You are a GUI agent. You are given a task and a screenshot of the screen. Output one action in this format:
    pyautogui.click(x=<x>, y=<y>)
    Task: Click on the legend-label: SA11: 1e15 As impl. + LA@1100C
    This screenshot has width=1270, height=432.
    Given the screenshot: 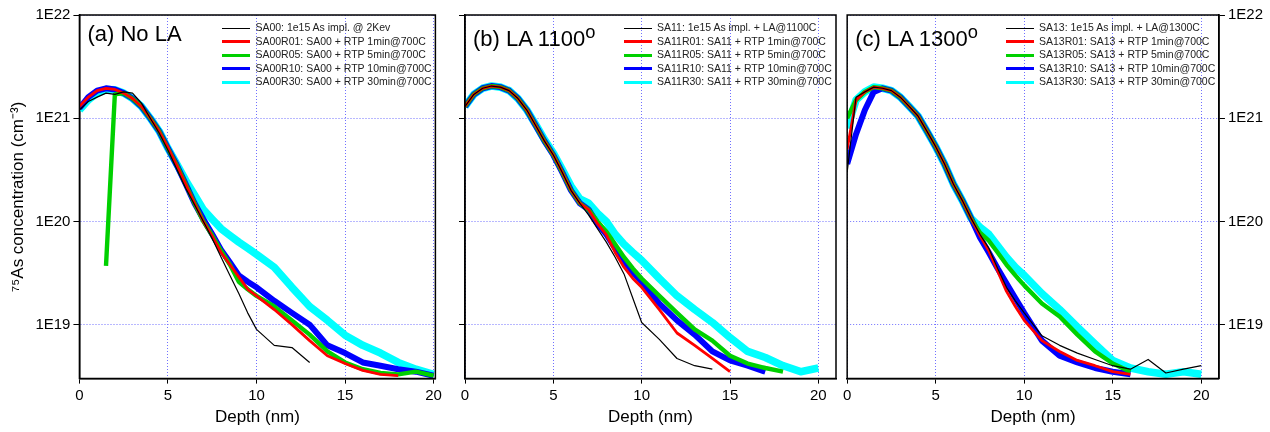 What is the action you would take?
    pyautogui.click(x=737, y=27)
    